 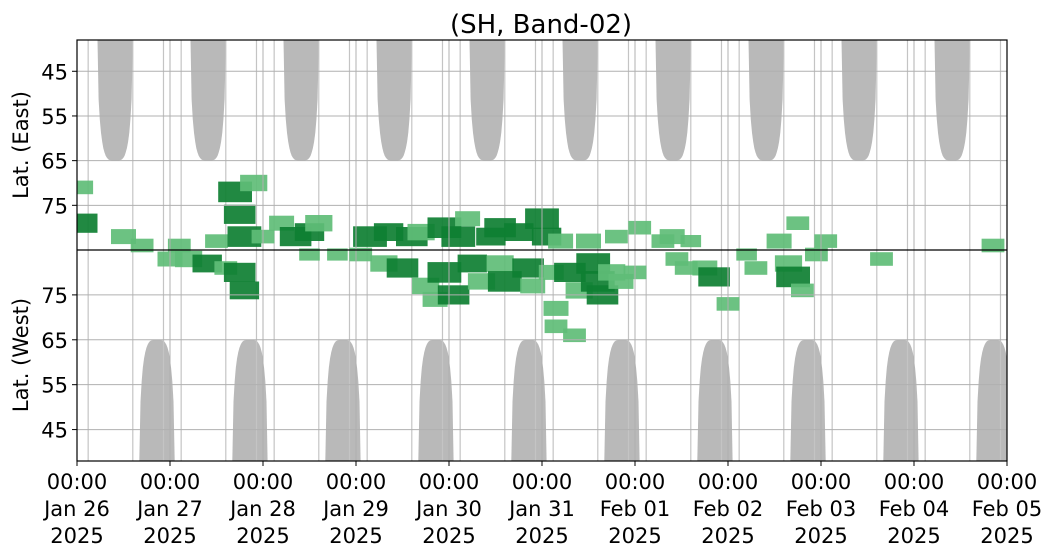 What do you see at coordinates (448, 509) in the screenshot?
I see `x-tick-label: Jan 30` at bounding box center [448, 509].